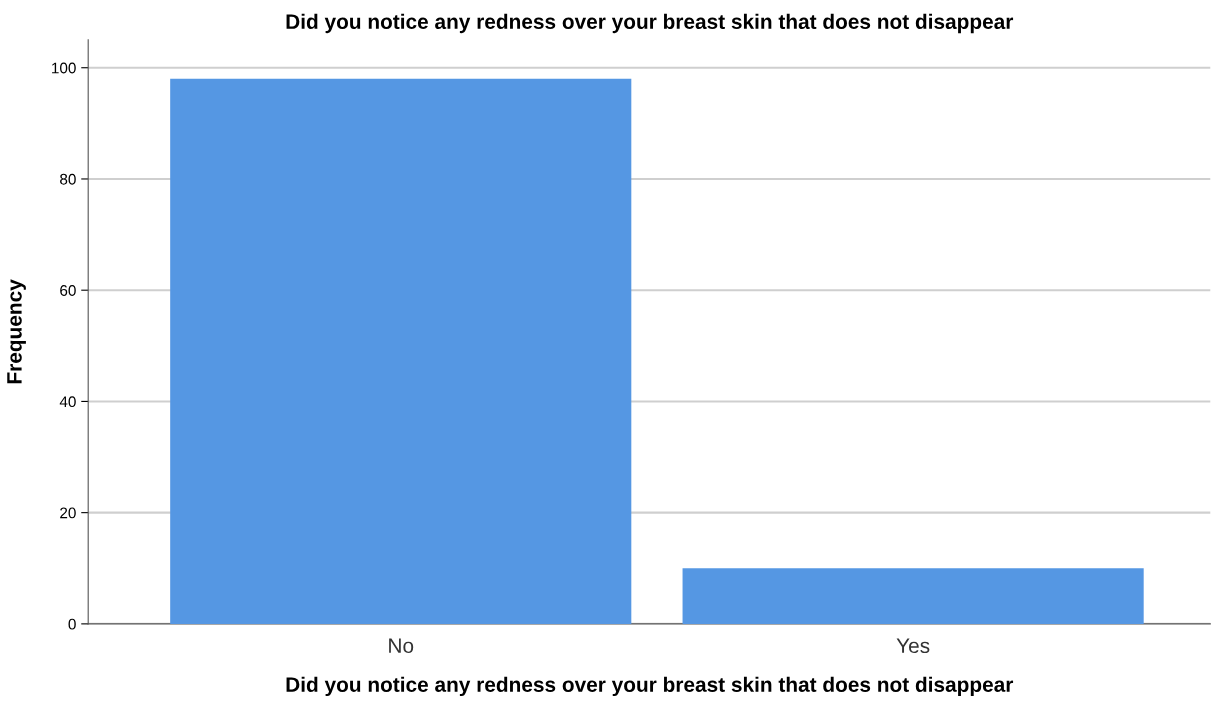 The height and width of the screenshot is (713, 1225). I want to click on y-axis-title: Frequency, so click(16, 331).